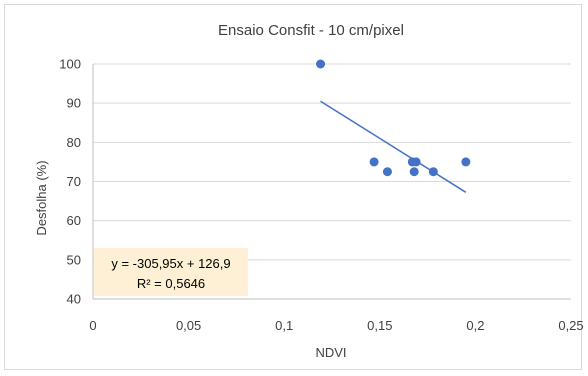  Describe the element at coordinates (570, 325) in the screenshot. I see `x-tick-label: 0,25` at that location.